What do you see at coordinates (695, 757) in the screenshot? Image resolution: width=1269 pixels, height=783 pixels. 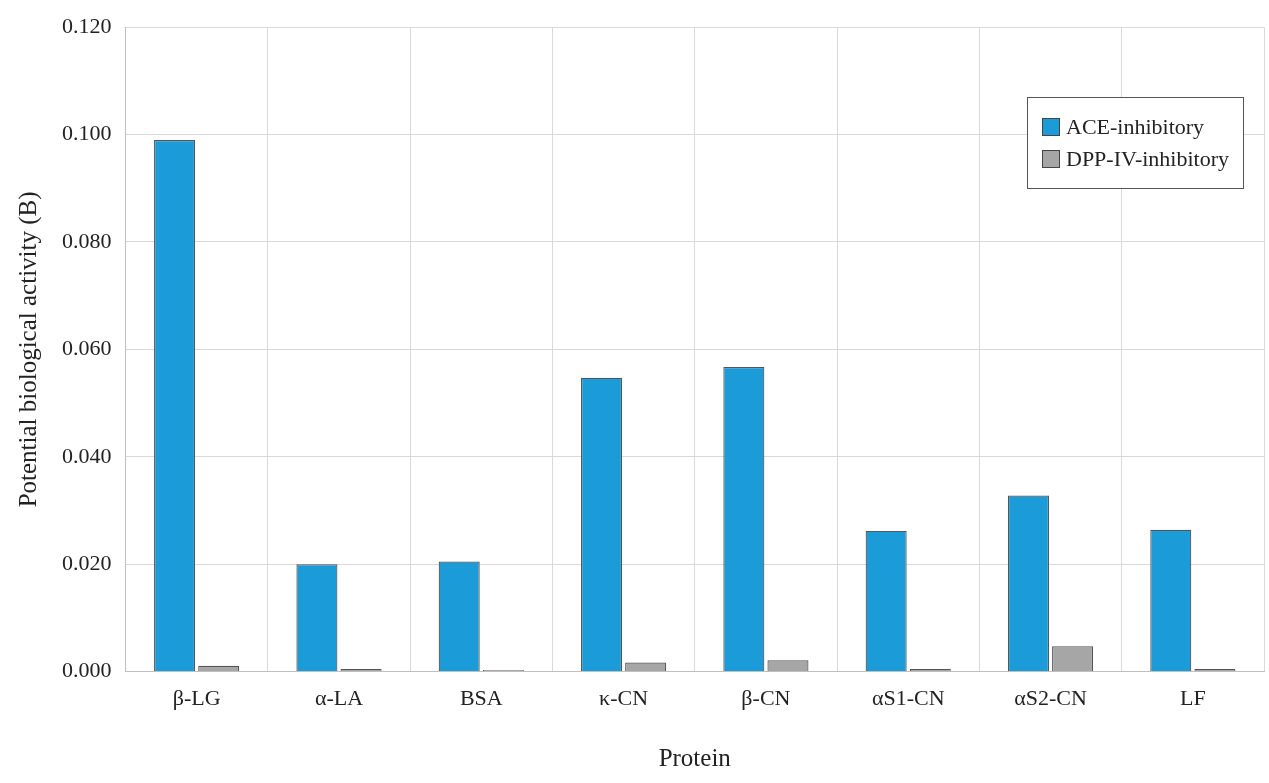 I see `x-axis-title: Protein` at bounding box center [695, 757].